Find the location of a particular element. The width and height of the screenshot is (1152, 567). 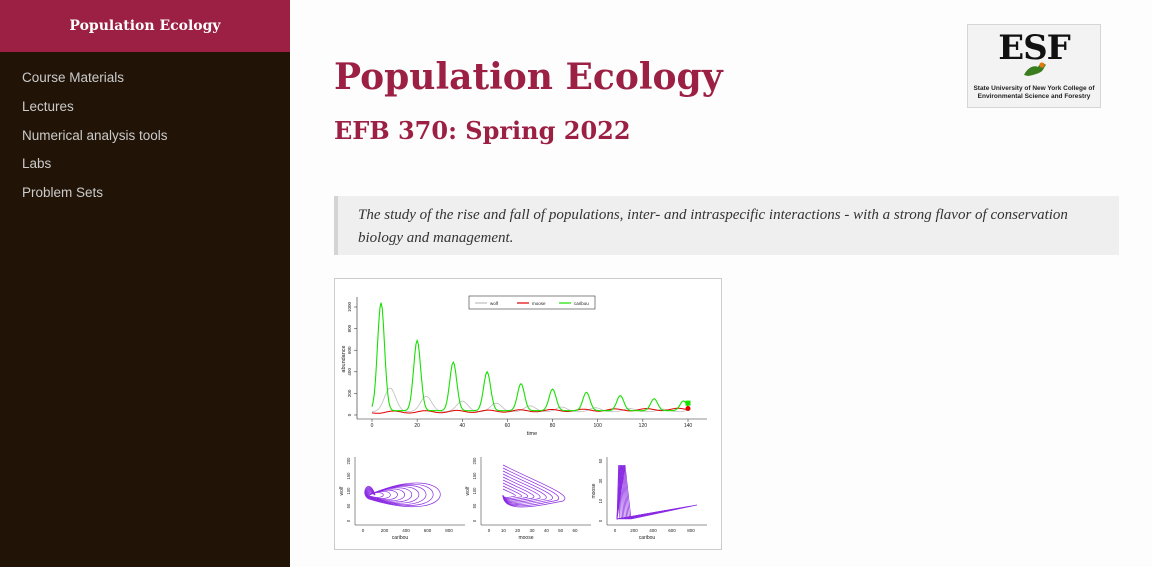

sidebar-item-course-materials: Course Materials is located at coordinates (73, 77).